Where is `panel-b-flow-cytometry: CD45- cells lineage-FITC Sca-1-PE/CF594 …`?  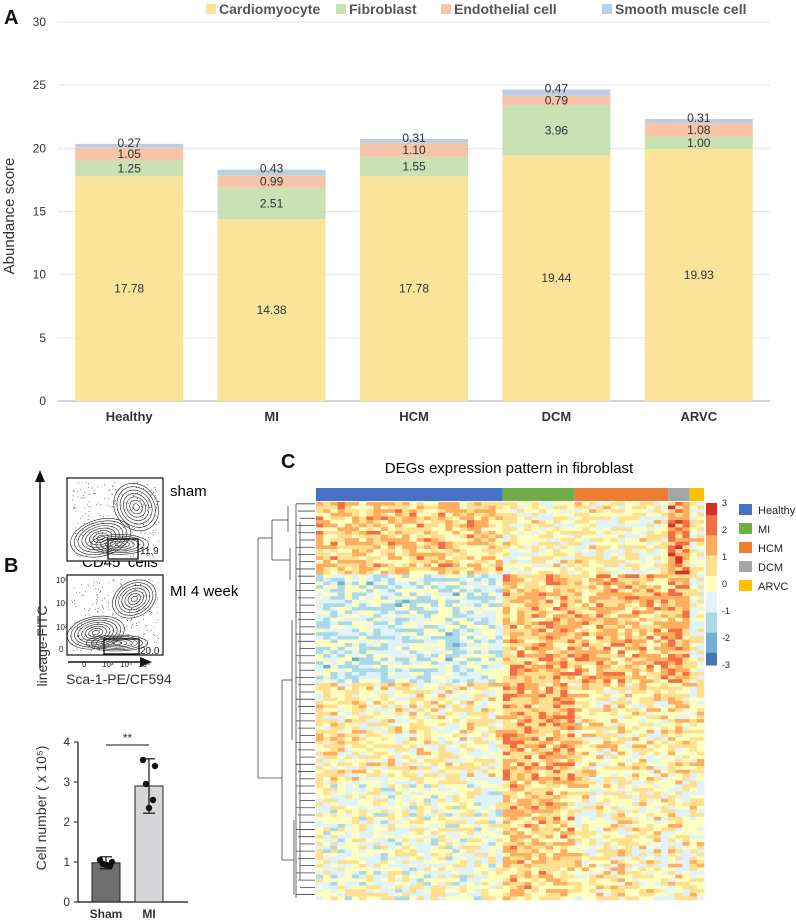 panel-b-flow-cytometry: CD45- cells lineage-FITC Sca-1-PE/CF594 … is located at coordinates (136, 578).